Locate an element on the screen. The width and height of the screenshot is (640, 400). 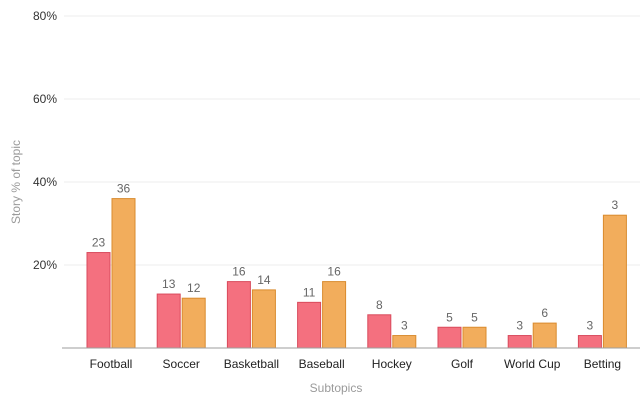
y-axis-title: Story % of topic is located at coordinates (16, 182).